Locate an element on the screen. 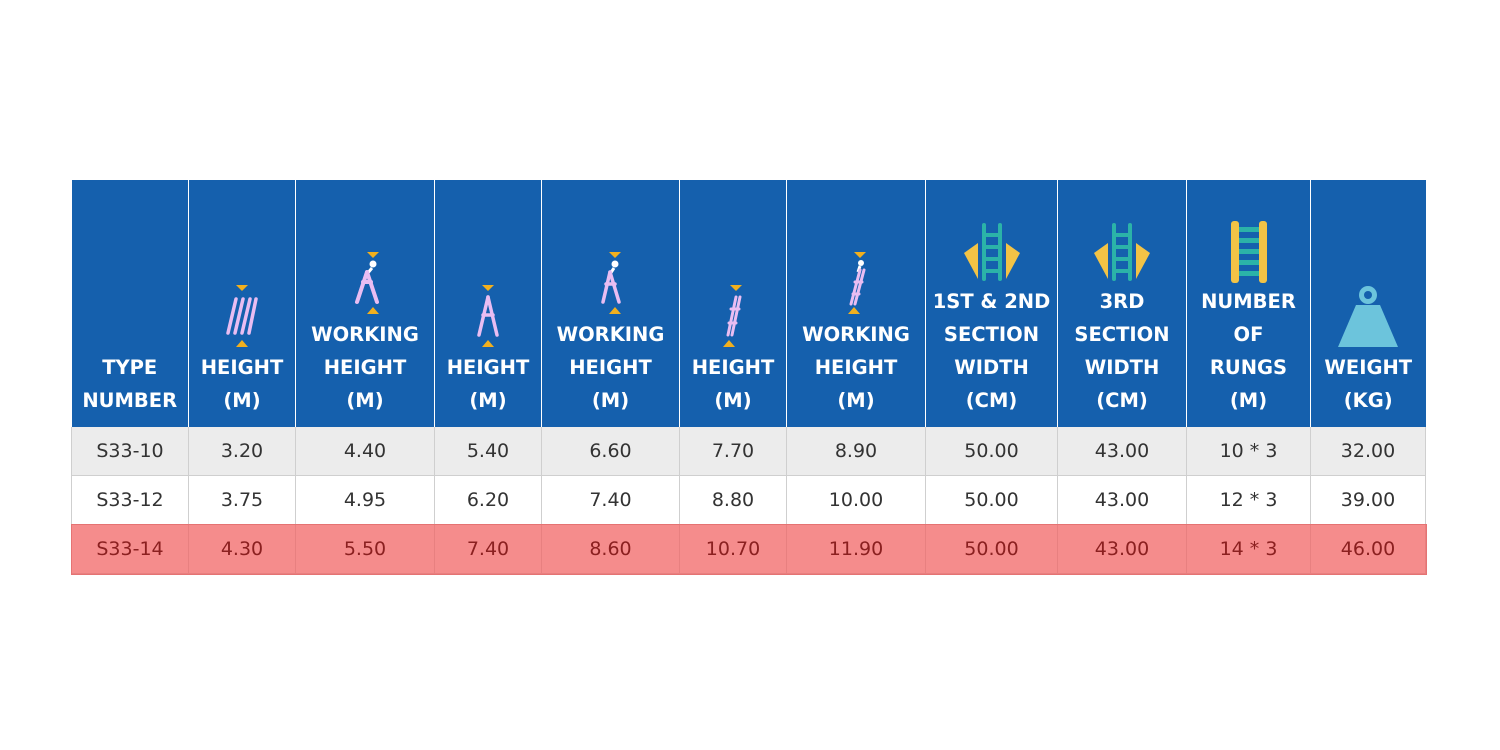  header-label: RUNGS is located at coordinates (1248, 367).